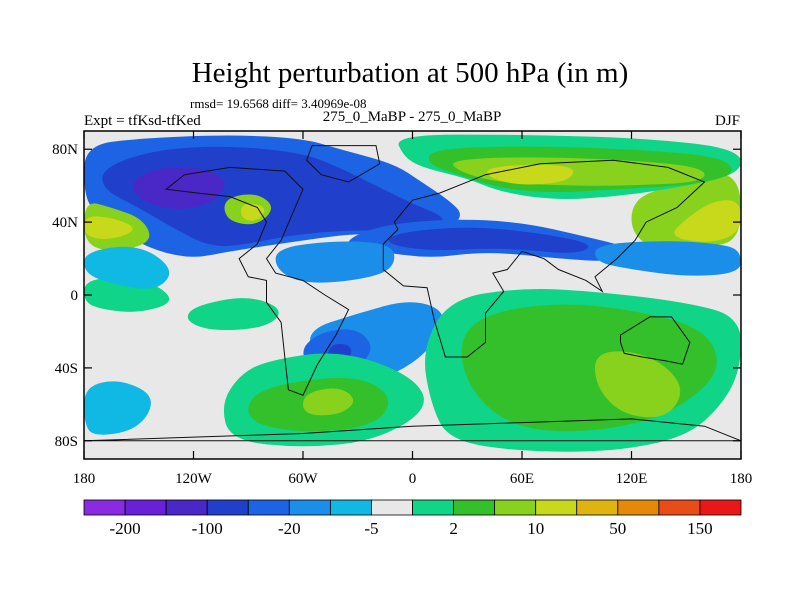 The image size is (800, 600). Describe the element at coordinates (194, 479) in the screenshot. I see `x-tick-label: 120W` at that location.